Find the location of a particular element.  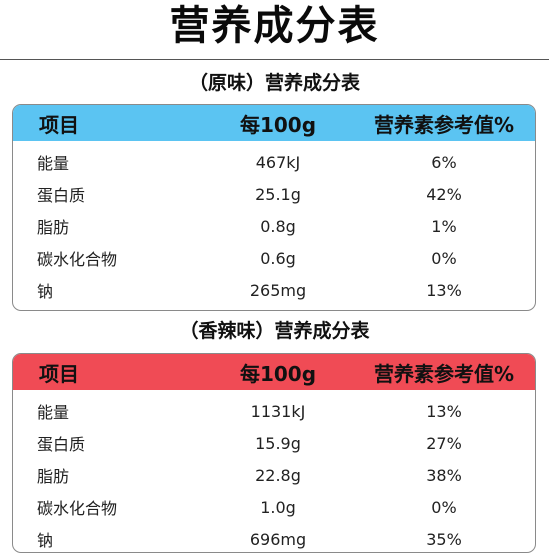

nutrient-amount: 265mg is located at coordinates (278, 290).